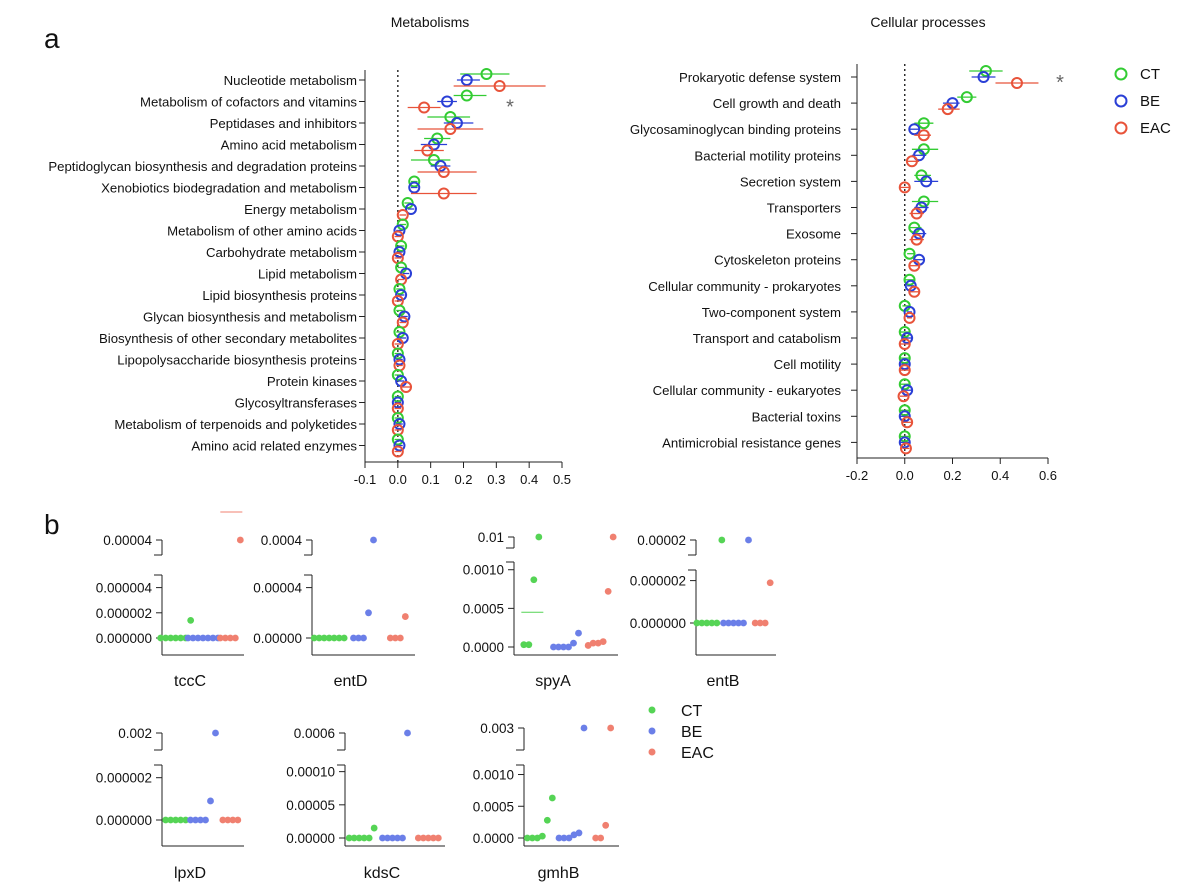  What do you see at coordinates (170, 600) in the screenshot?
I see `scatter-panel-tccC: 0.00004 0.000000 0.000002 0.000004 tccC` at bounding box center [170, 600].